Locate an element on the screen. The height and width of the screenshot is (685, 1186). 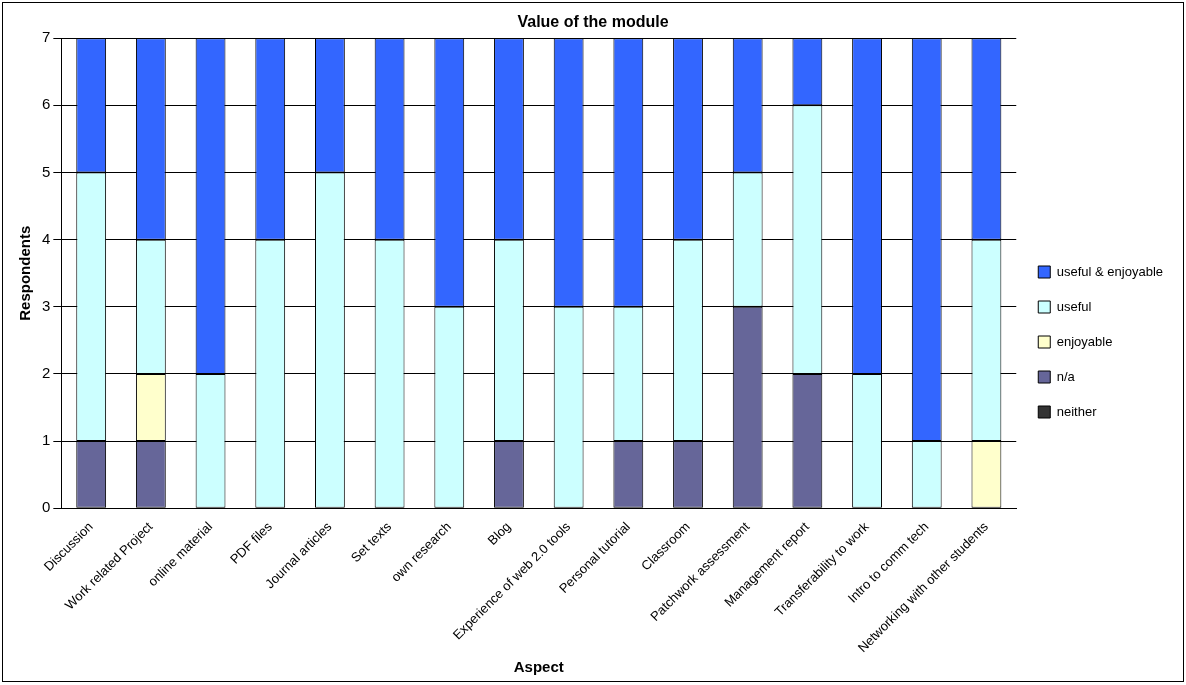
y-tick-label: 2 is located at coordinates (46, 373).